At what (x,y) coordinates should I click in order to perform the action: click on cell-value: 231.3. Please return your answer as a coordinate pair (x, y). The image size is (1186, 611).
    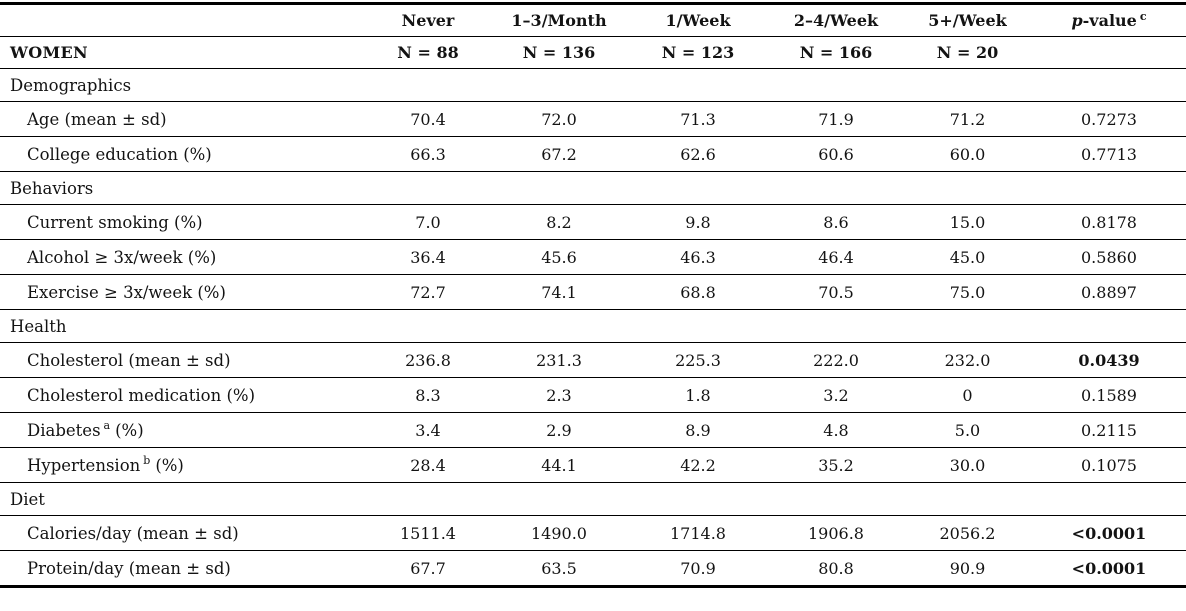
    Looking at the image, I should click on (559, 360).